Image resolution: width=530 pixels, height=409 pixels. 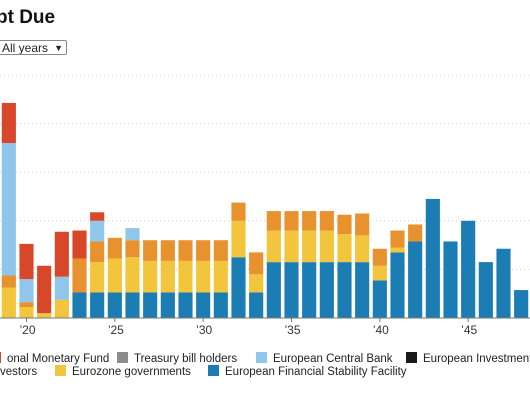 I want to click on legend-label: European Central Bank, so click(x=333, y=359).